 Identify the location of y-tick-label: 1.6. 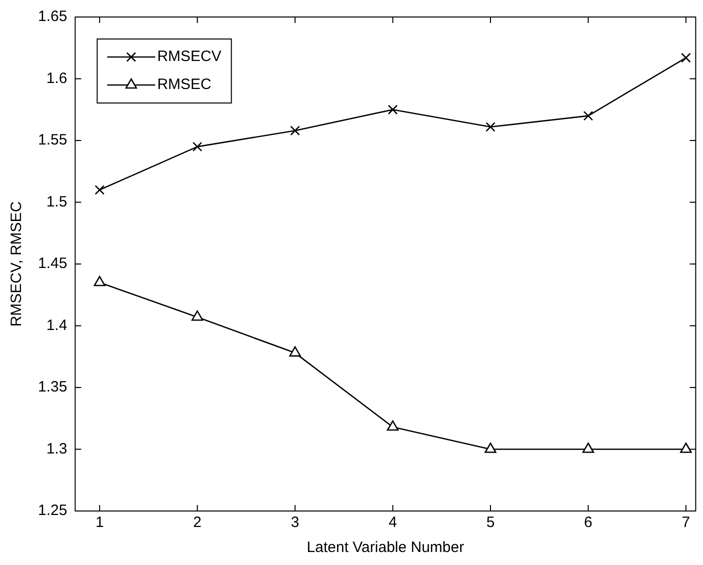
(57, 78).